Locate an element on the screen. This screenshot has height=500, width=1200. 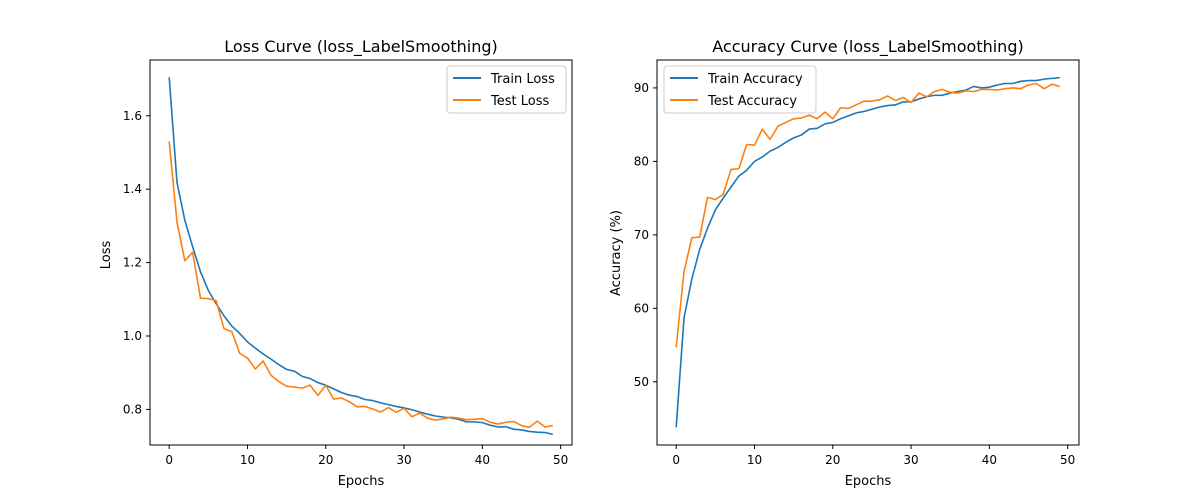
loss-ytick-label: 0.8 is located at coordinates (132, 409).